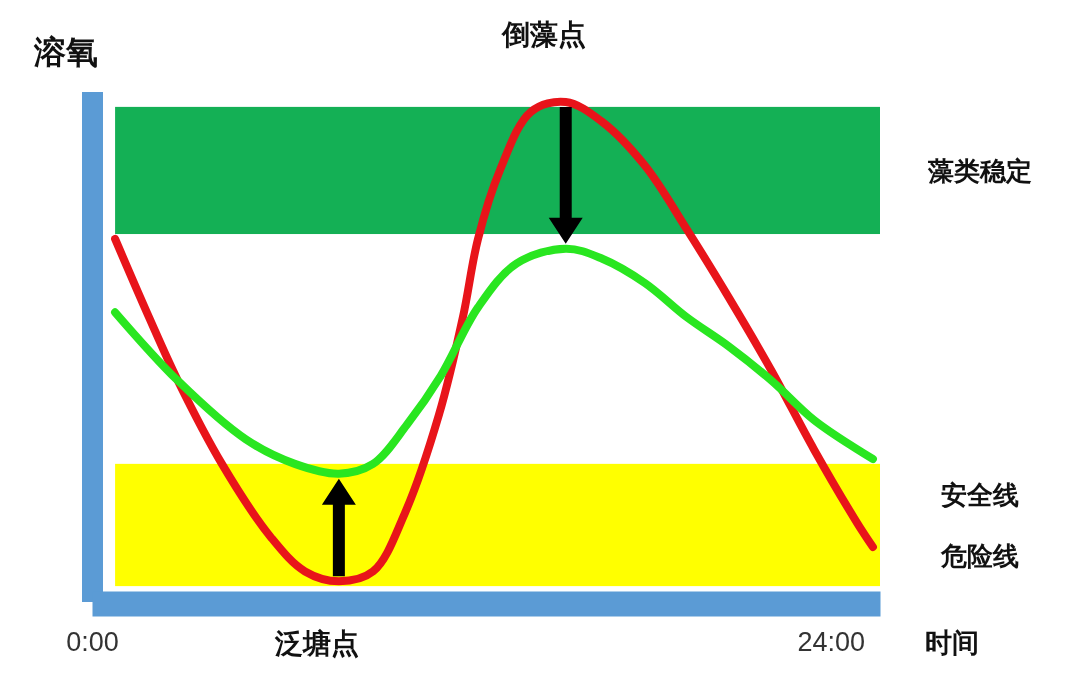  What do you see at coordinates (92, 641) in the screenshot?
I see `x-tick-label: 0:00` at bounding box center [92, 641].